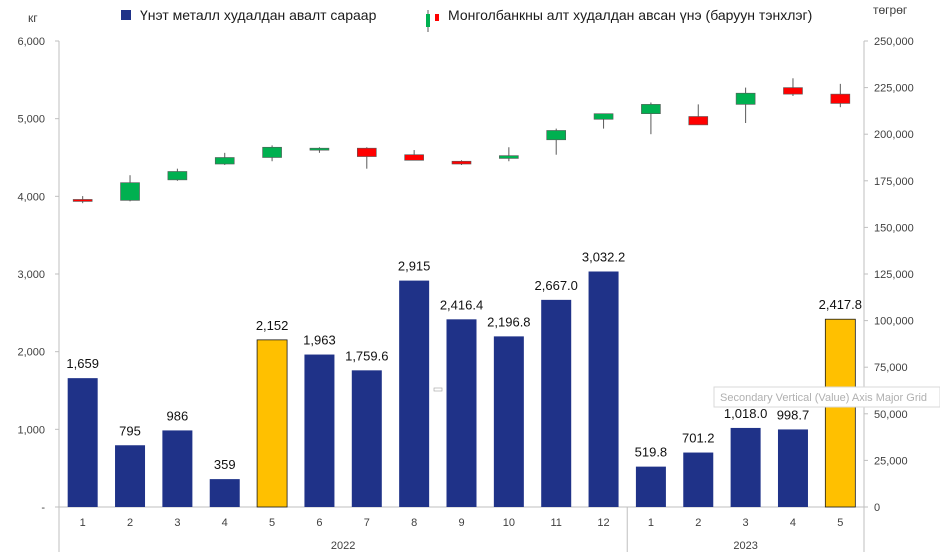  What do you see at coordinates (603, 256) in the screenshot?
I see `bar-value-label: 3,032.2` at bounding box center [603, 256].